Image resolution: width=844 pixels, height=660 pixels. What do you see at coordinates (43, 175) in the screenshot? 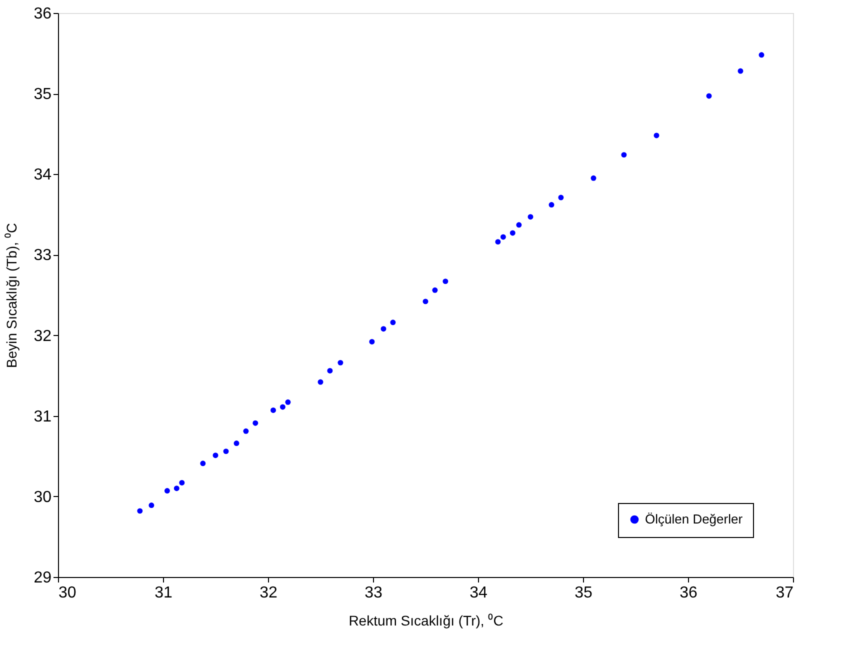
I see `y-tick-label: 34` at bounding box center [43, 175].